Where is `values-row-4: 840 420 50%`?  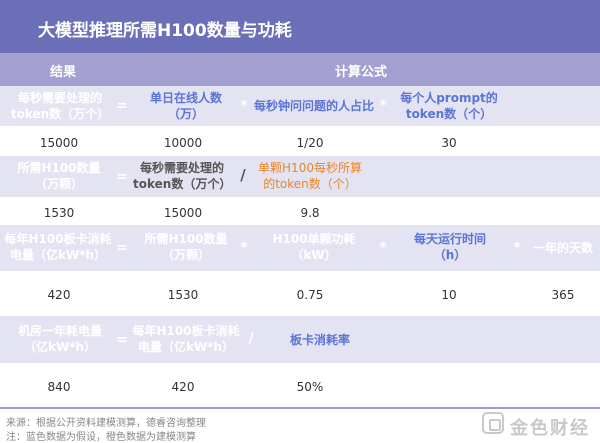
values-row-4: 840 420 50% is located at coordinates (300, 385).